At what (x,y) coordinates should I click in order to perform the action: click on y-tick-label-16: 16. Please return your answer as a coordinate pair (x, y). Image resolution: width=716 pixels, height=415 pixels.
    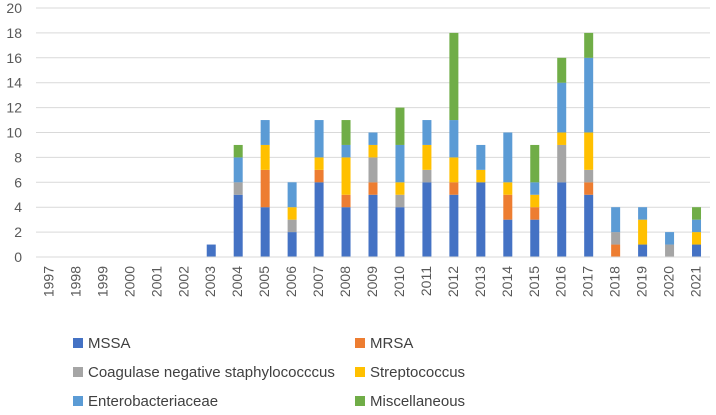
    Looking at the image, I should click on (14, 58).